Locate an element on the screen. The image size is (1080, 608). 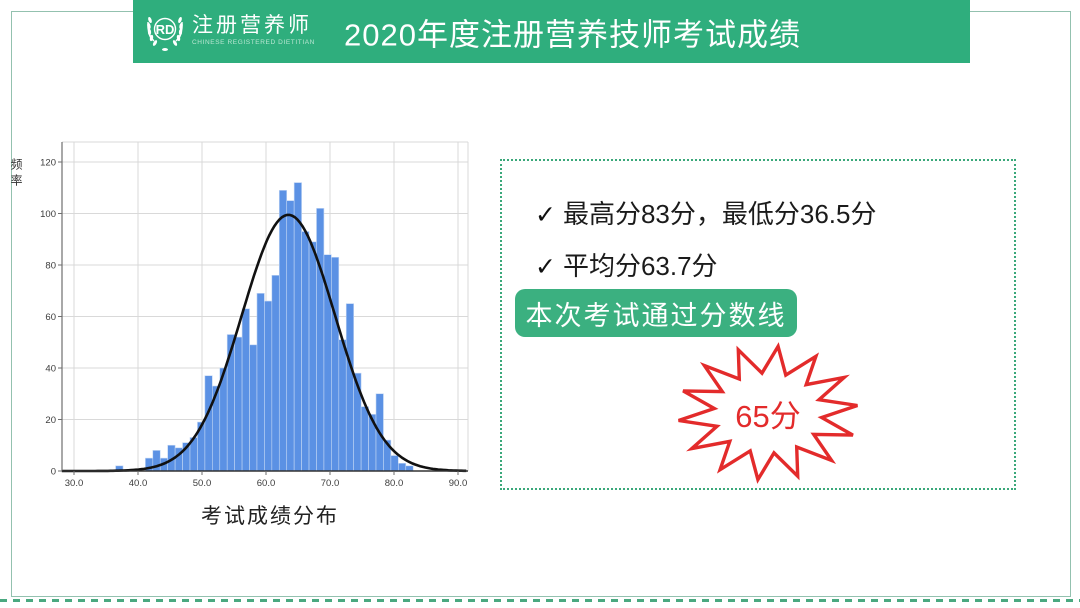
logo: RD 注册营养师 CHINESE REGISTERED DIETITIAN is located at coordinates (229, 30).